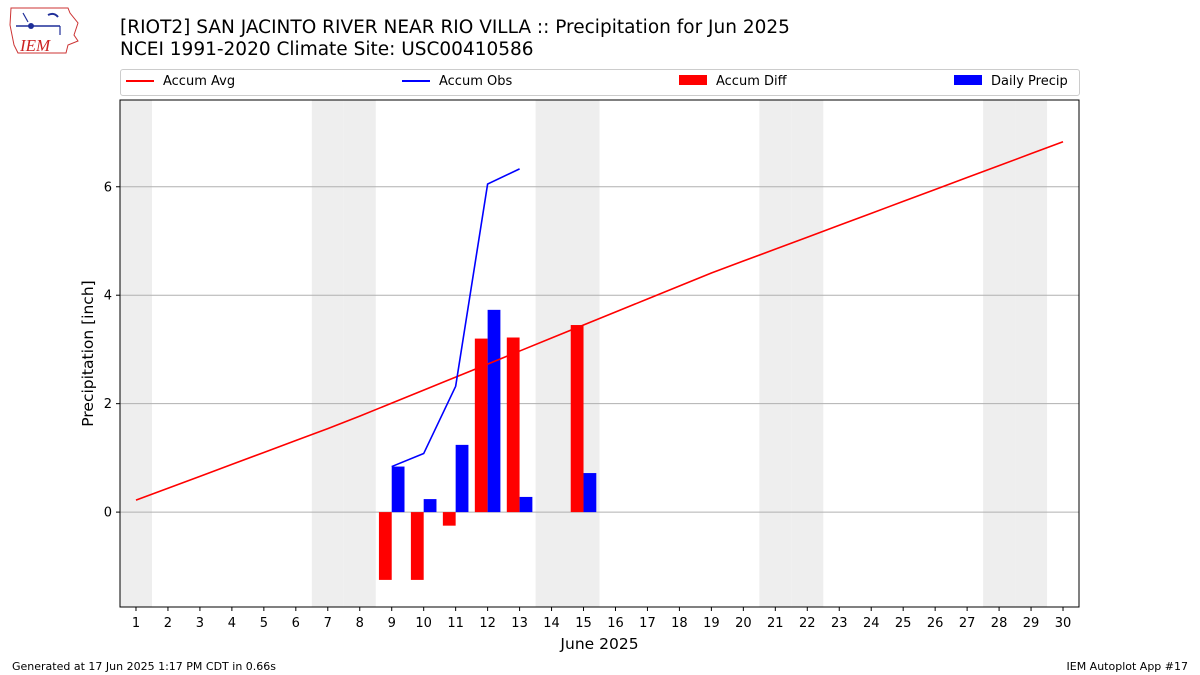 The width and height of the screenshot is (1200, 675). Describe the element at coordinates (615, 623) in the screenshot. I see `x-tick-label-16: 16` at that location.